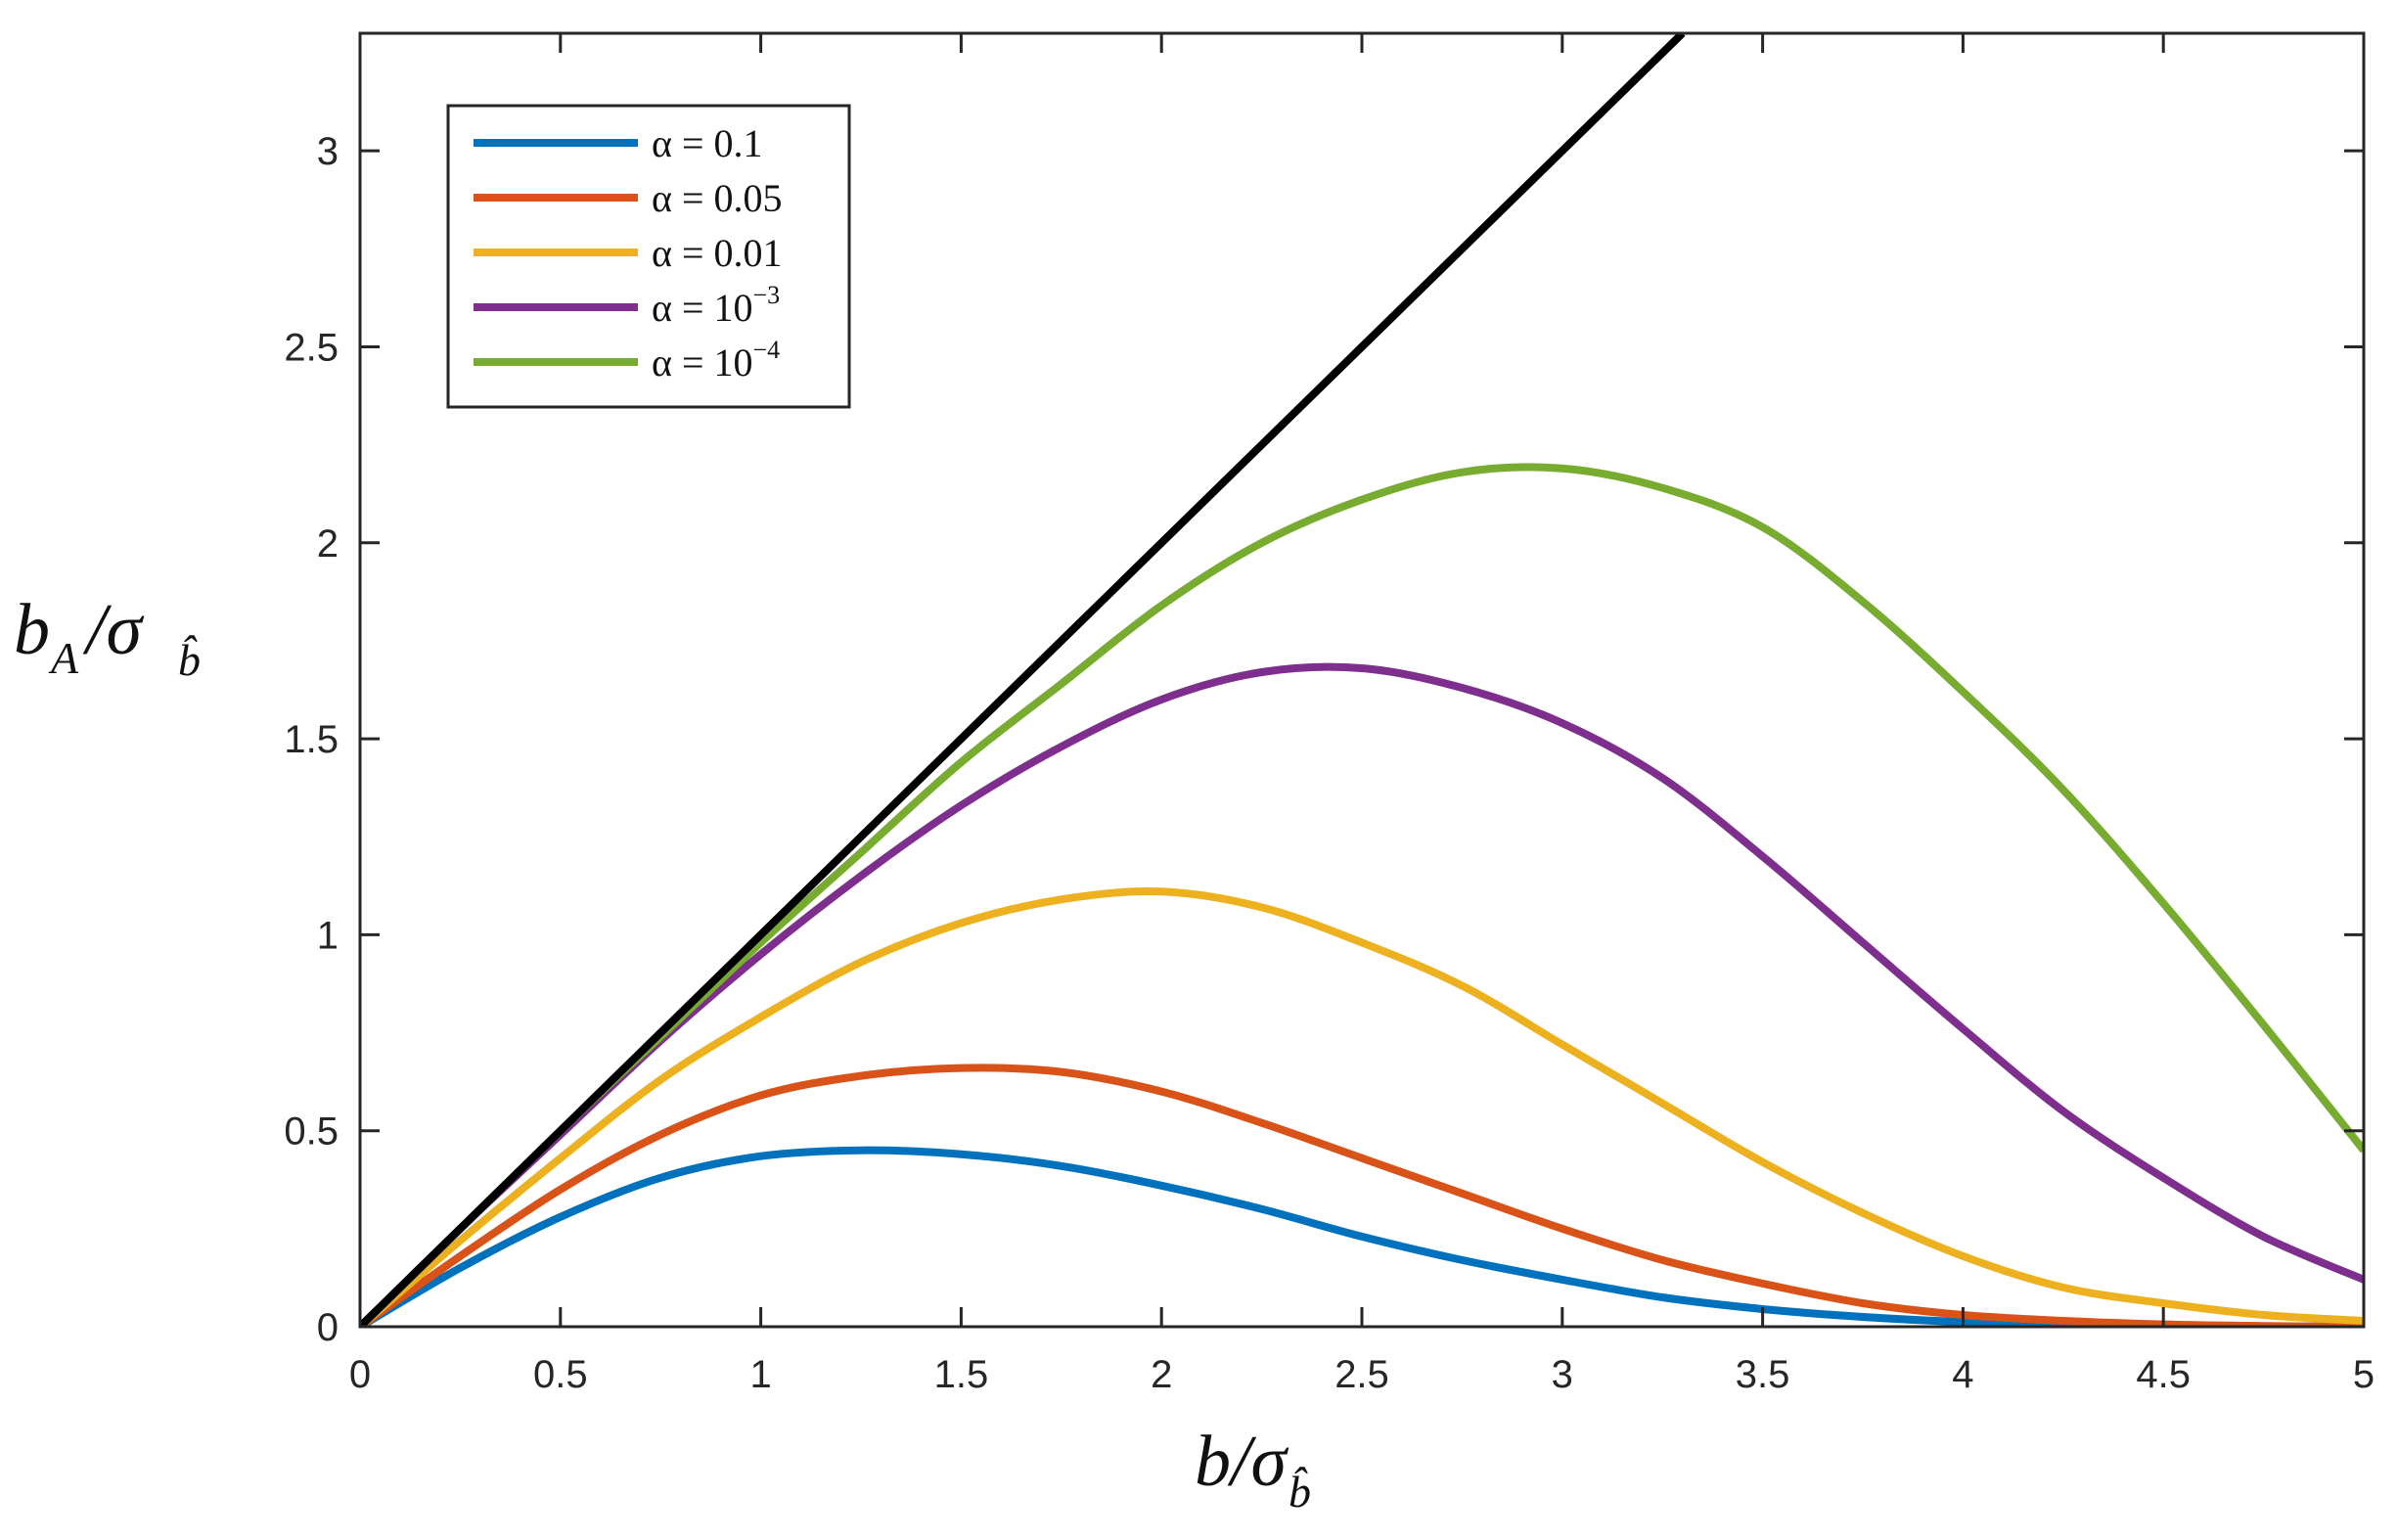 Image resolution: width=2397 pixels, height=1540 pixels. What do you see at coordinates (760, 1375) in the screenshot?
I see `x-tick-label: 1` at bounding box center [760, 1375].